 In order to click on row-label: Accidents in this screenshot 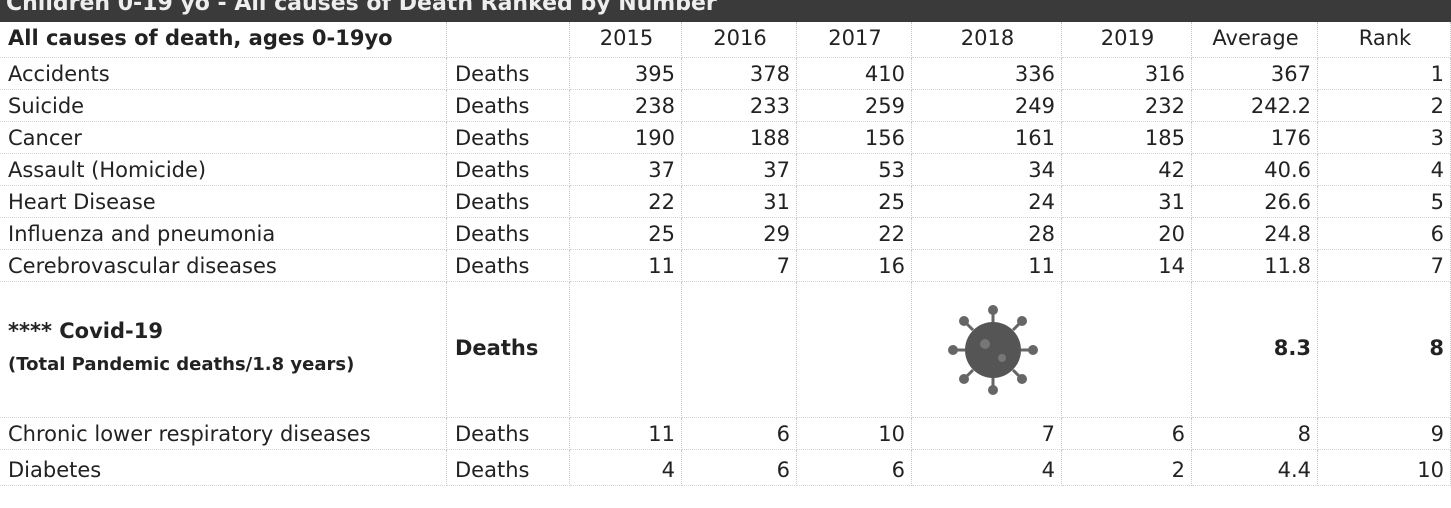, I will do `click(223, 74)`.